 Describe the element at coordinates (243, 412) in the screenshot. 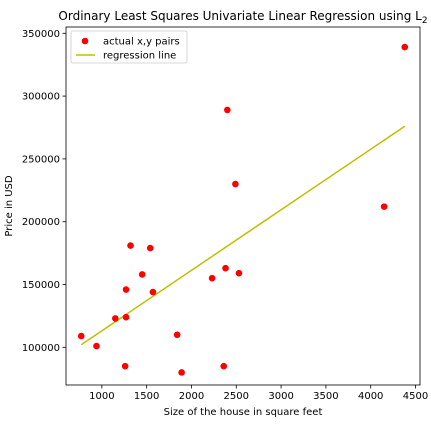

I see `x-axis-label: Size of the house in square feet` at that location.